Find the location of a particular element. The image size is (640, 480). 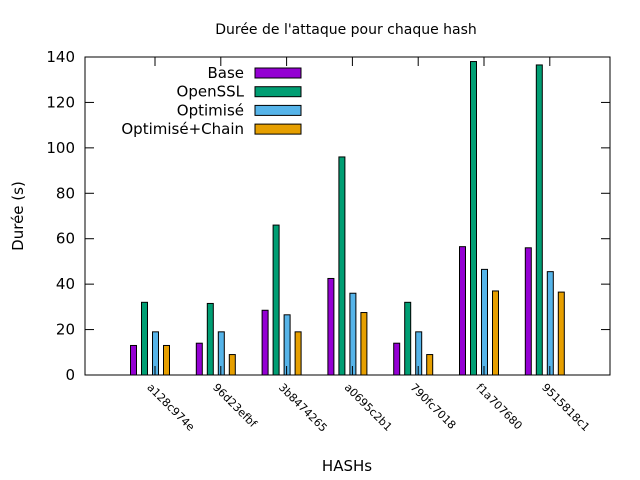

legend-label: Optimisé is located at coordinates (210, 110).